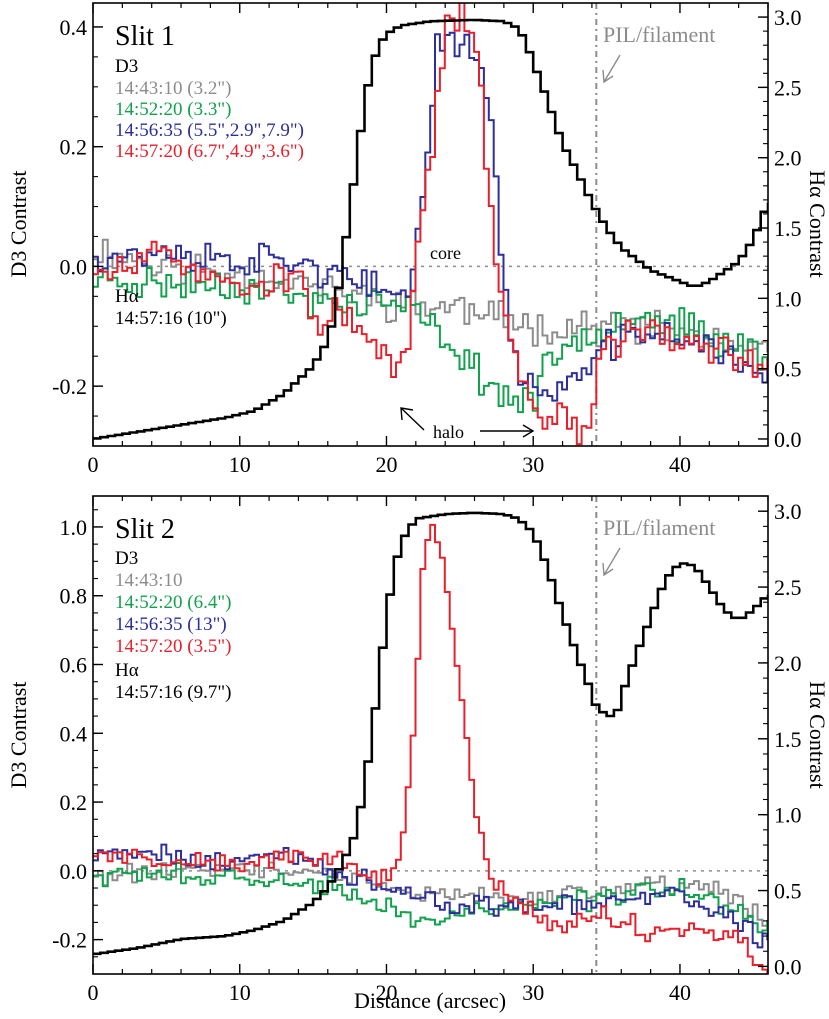 This screenshot has height=1019, width=829. What do you see at coordinates (69, 386) in the screenshot?
I see `slit-1-left-tick-label: -0.2` at bounding box center [69, 386].